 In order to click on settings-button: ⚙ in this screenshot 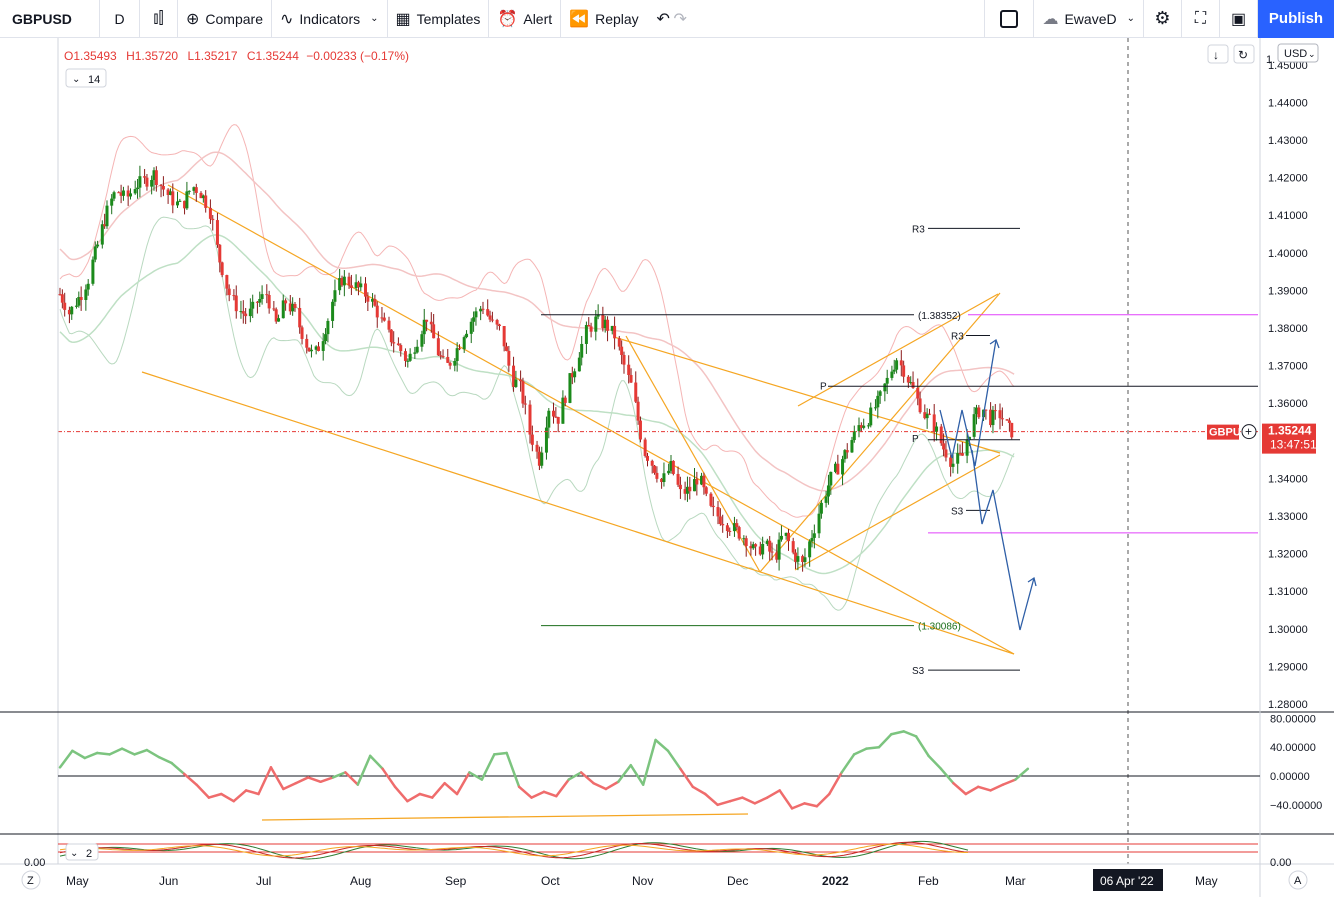, I will do `click(1163, 19)`.